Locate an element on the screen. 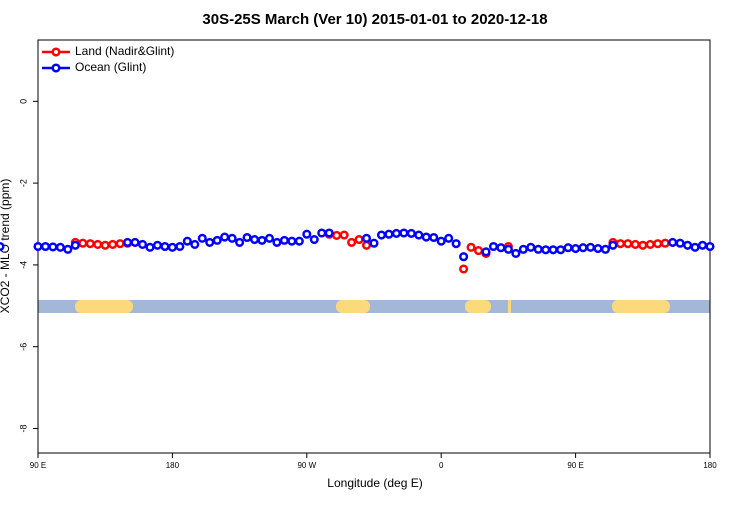 The height and width of the screenshot is (505, 750). legend-label: Ocean (Glint) is located at coordinates (110, 67).